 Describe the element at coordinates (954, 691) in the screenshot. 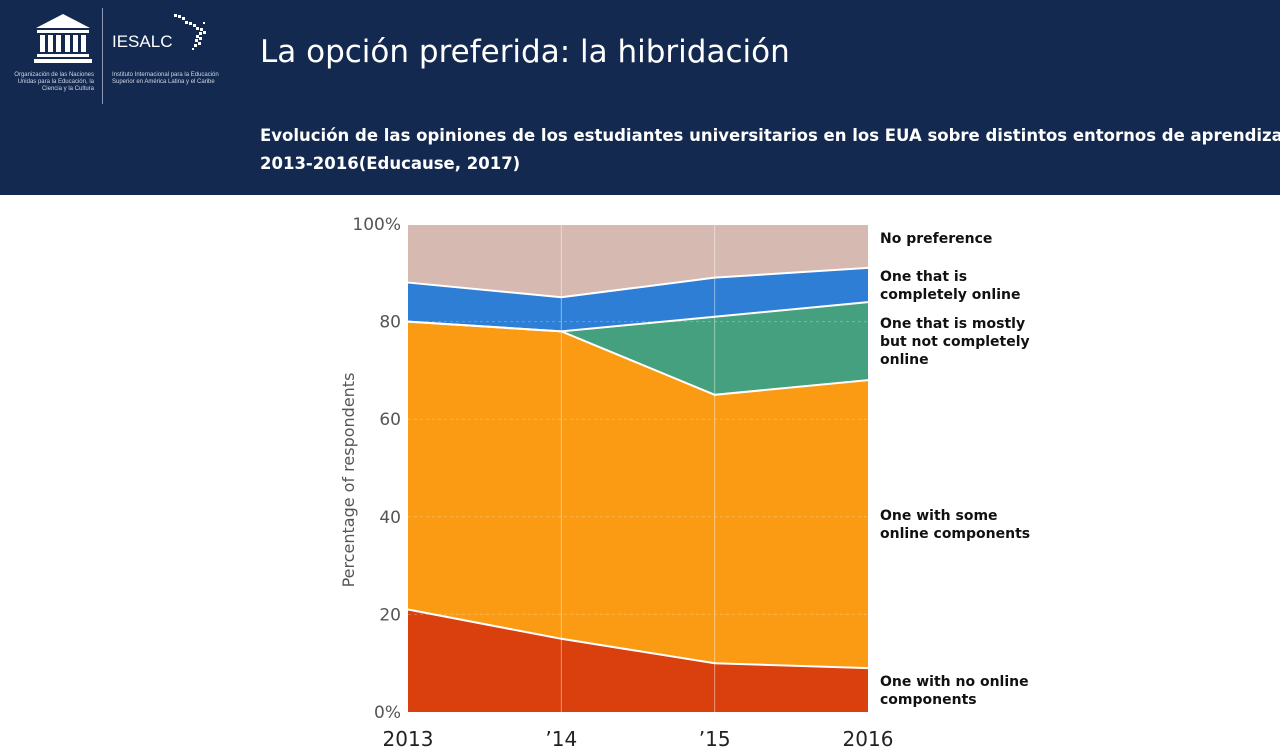

I see `legend-label-one-with-no-online-components: One with no online components` at that location.